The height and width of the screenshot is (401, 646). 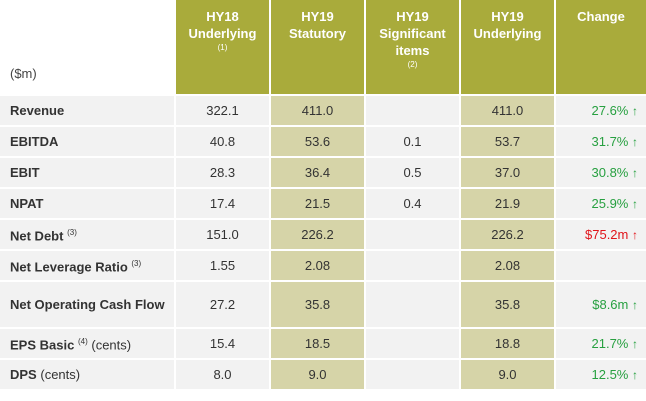 What do you see at coordinates (27, 203) in the screenshot?
I see `metric-name: NPAT` at bounding box center [27, 203].